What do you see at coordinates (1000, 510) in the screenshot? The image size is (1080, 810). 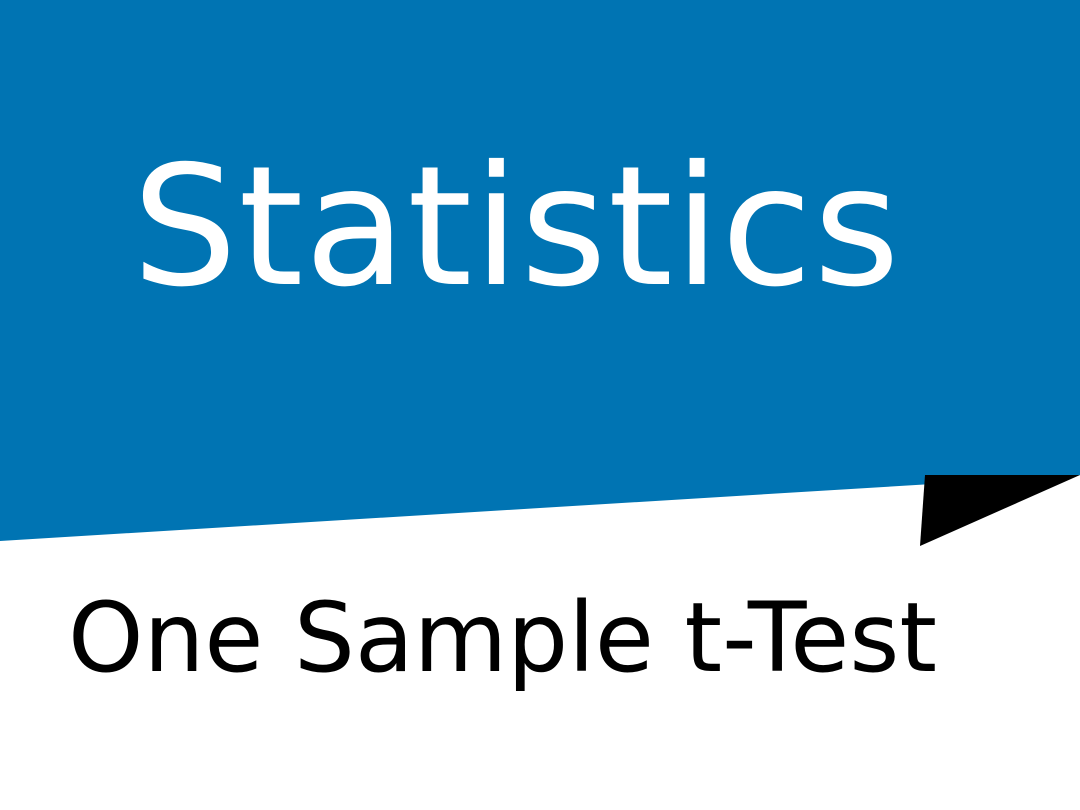 I see `folded-ribbon-corner` at bounding box center [1000, 510].